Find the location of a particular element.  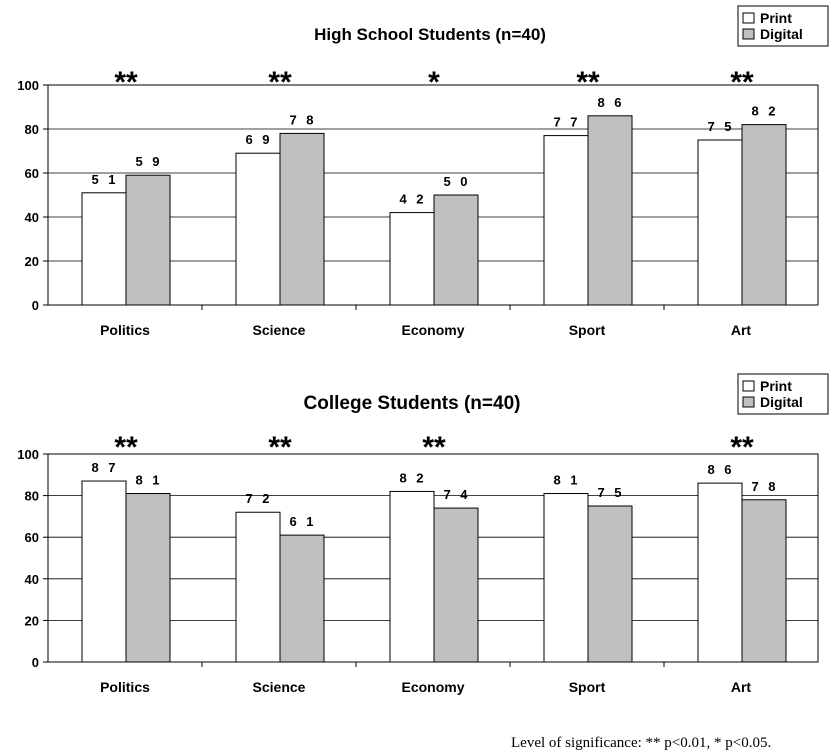

significance-marker: * is located at coordinates (434, 82).